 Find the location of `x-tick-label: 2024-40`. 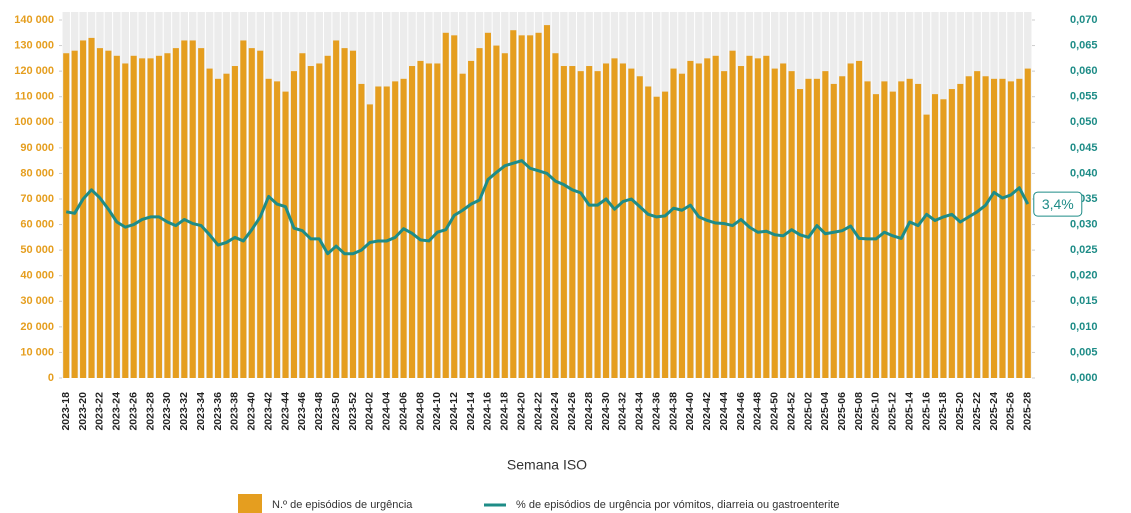

x-tick-label: 2024-40 is located at coordinates (690, 411).